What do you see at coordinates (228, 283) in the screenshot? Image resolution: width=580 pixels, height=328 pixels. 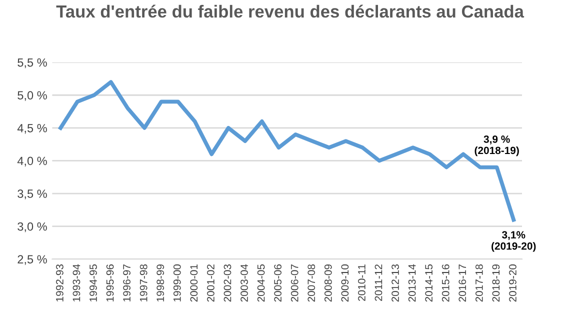 I see `x-tick-label: 2002-03` at bounding box center [228, 283].